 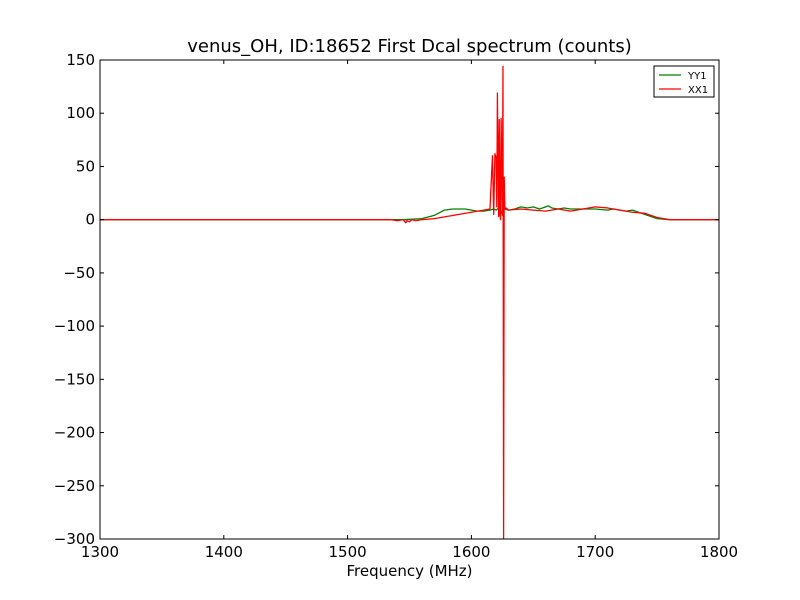 What do you see at coordinates (74, 433) in the screenshot?
I see `y-tick-label: −200` at bounding box center [74, 433].